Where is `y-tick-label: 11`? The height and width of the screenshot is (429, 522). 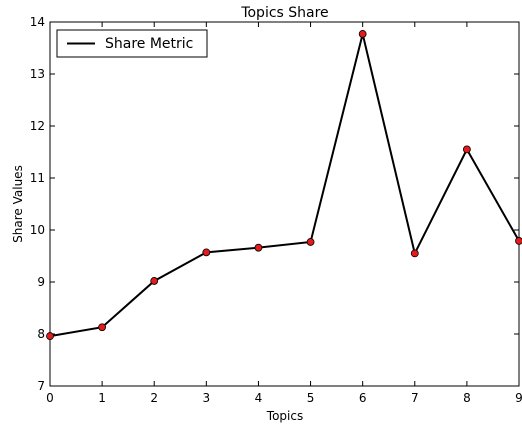 y-tick-label: 11 is located at coordinates (37, 178).